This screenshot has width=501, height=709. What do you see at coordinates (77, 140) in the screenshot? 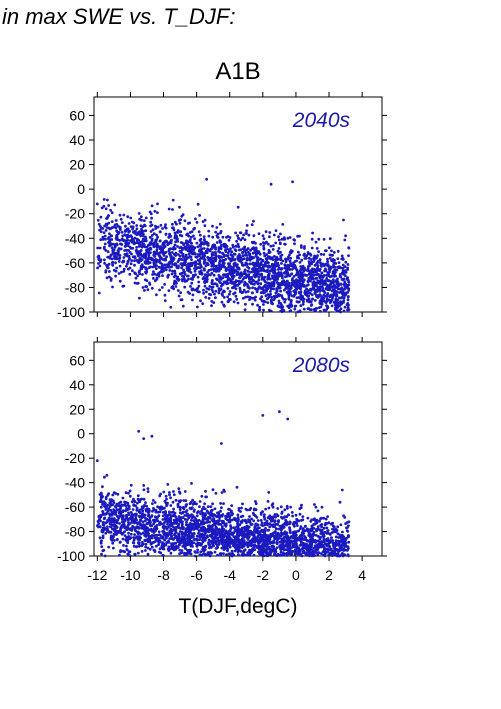
I see `y-tick-label: 40` at bounding box center [77, 140].